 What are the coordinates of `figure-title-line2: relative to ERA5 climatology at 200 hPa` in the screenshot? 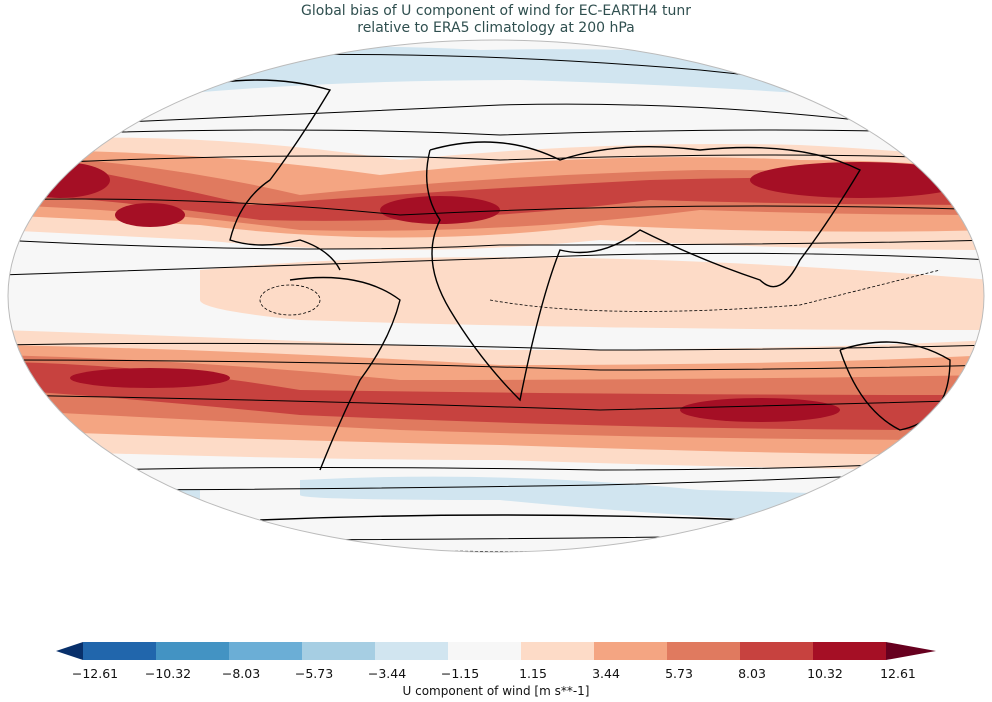 It's located at (496, 28).